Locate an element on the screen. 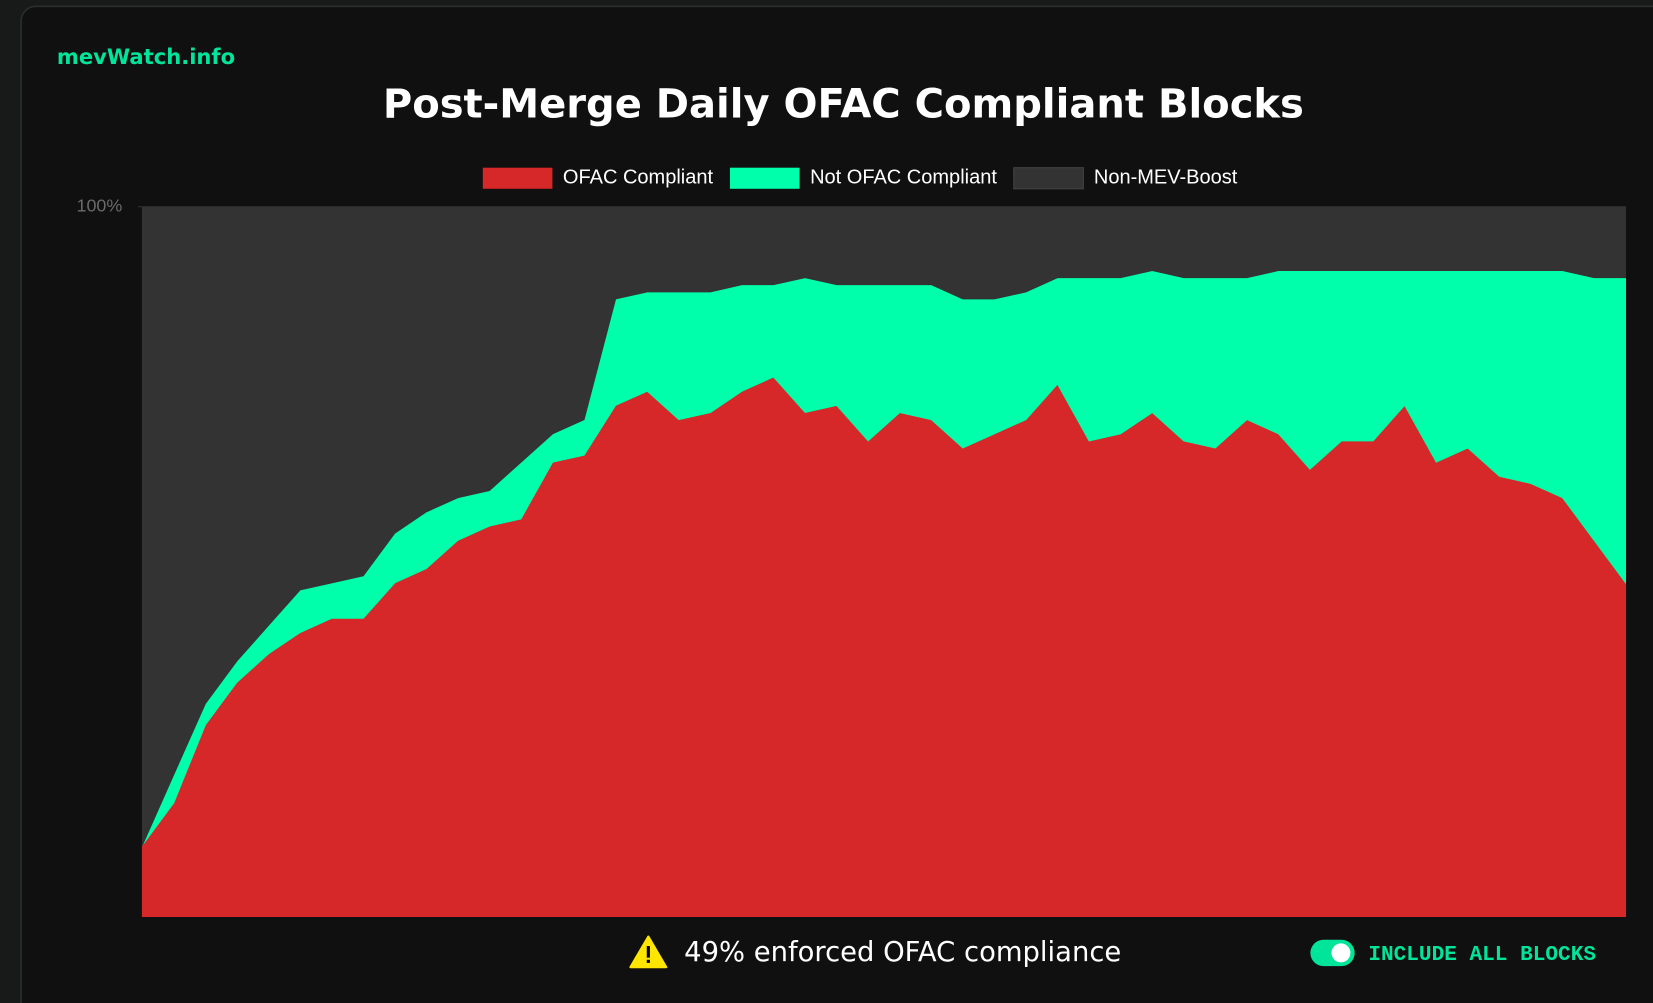 This screenshot has width=1653, height=1003. legend-label: Non-MEV-Boost is located at coordinates (1166, 178).